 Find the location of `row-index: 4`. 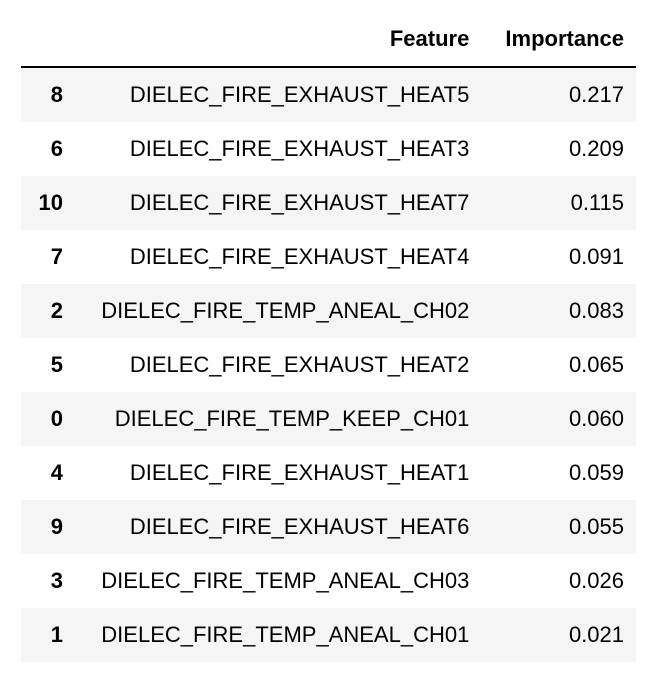

row-index: 4 is located at coordinates (56, 472).